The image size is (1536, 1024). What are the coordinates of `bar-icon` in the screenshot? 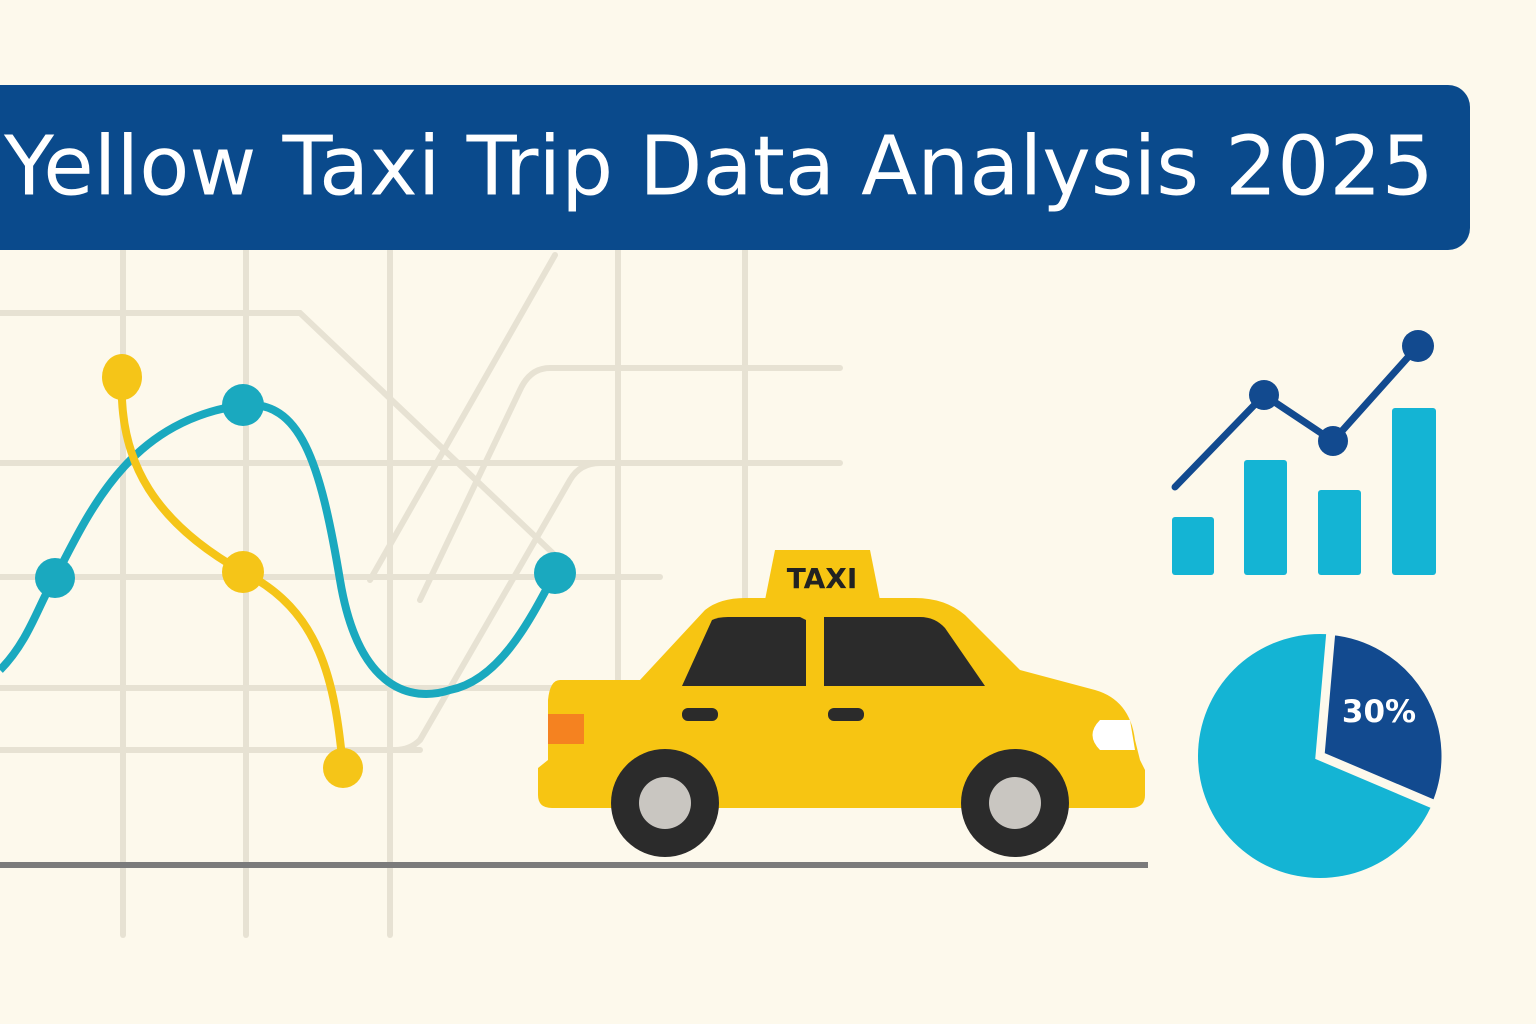 It's located at (1303, 452).